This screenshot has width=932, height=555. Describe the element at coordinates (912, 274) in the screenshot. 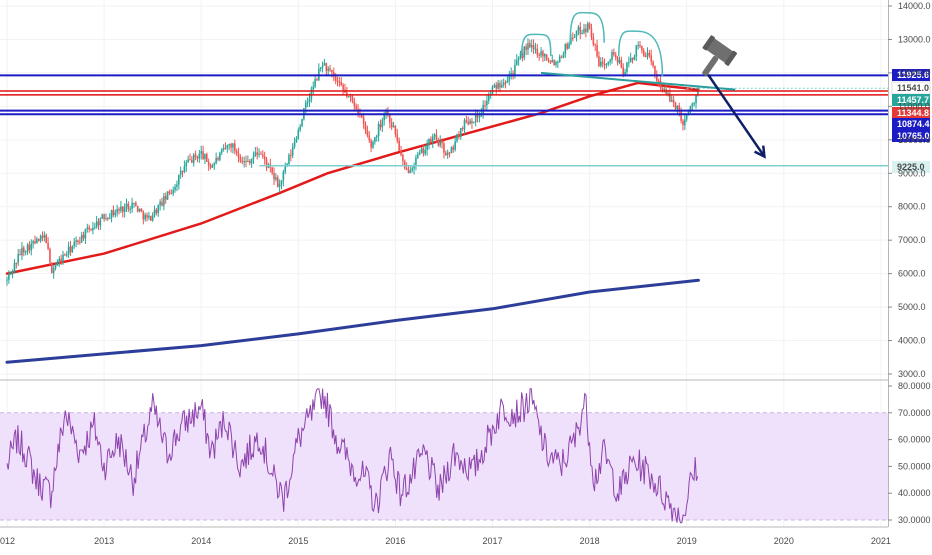

I see `price-tick-label: 6000.0` at that location.